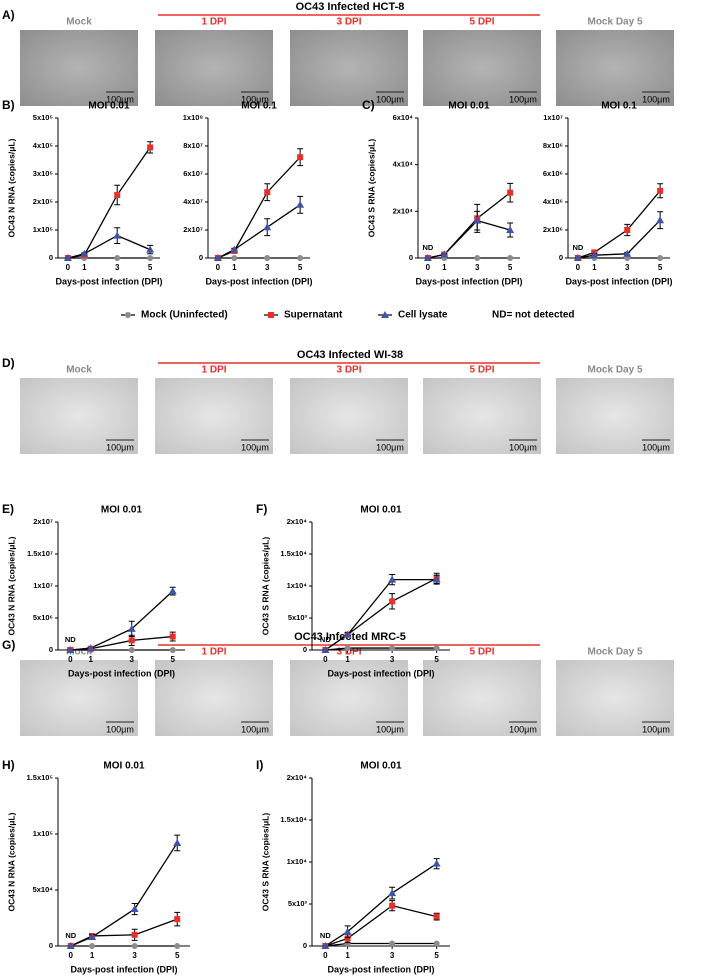 This screenshot has width=705, height=978. I want to click on panel-title: OC43 Infected WI-38, so click(350, 355).